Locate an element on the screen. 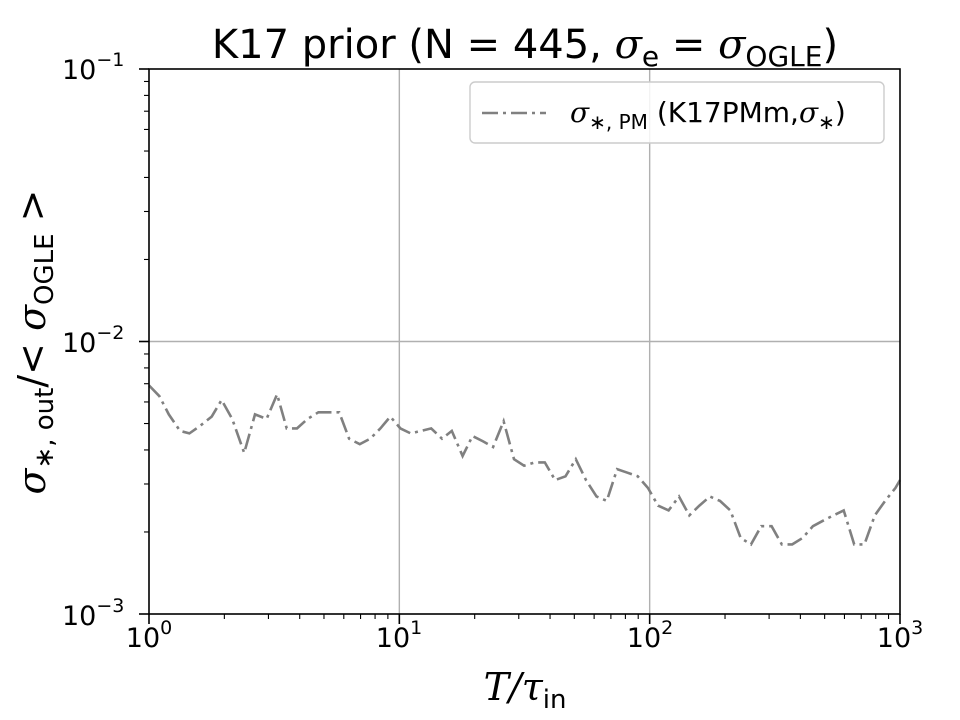 This screenshot has width=960, height=720. x-tick-labels: 10⁰ 10¹ 10² 10³ is located at coordinates (524, 635).